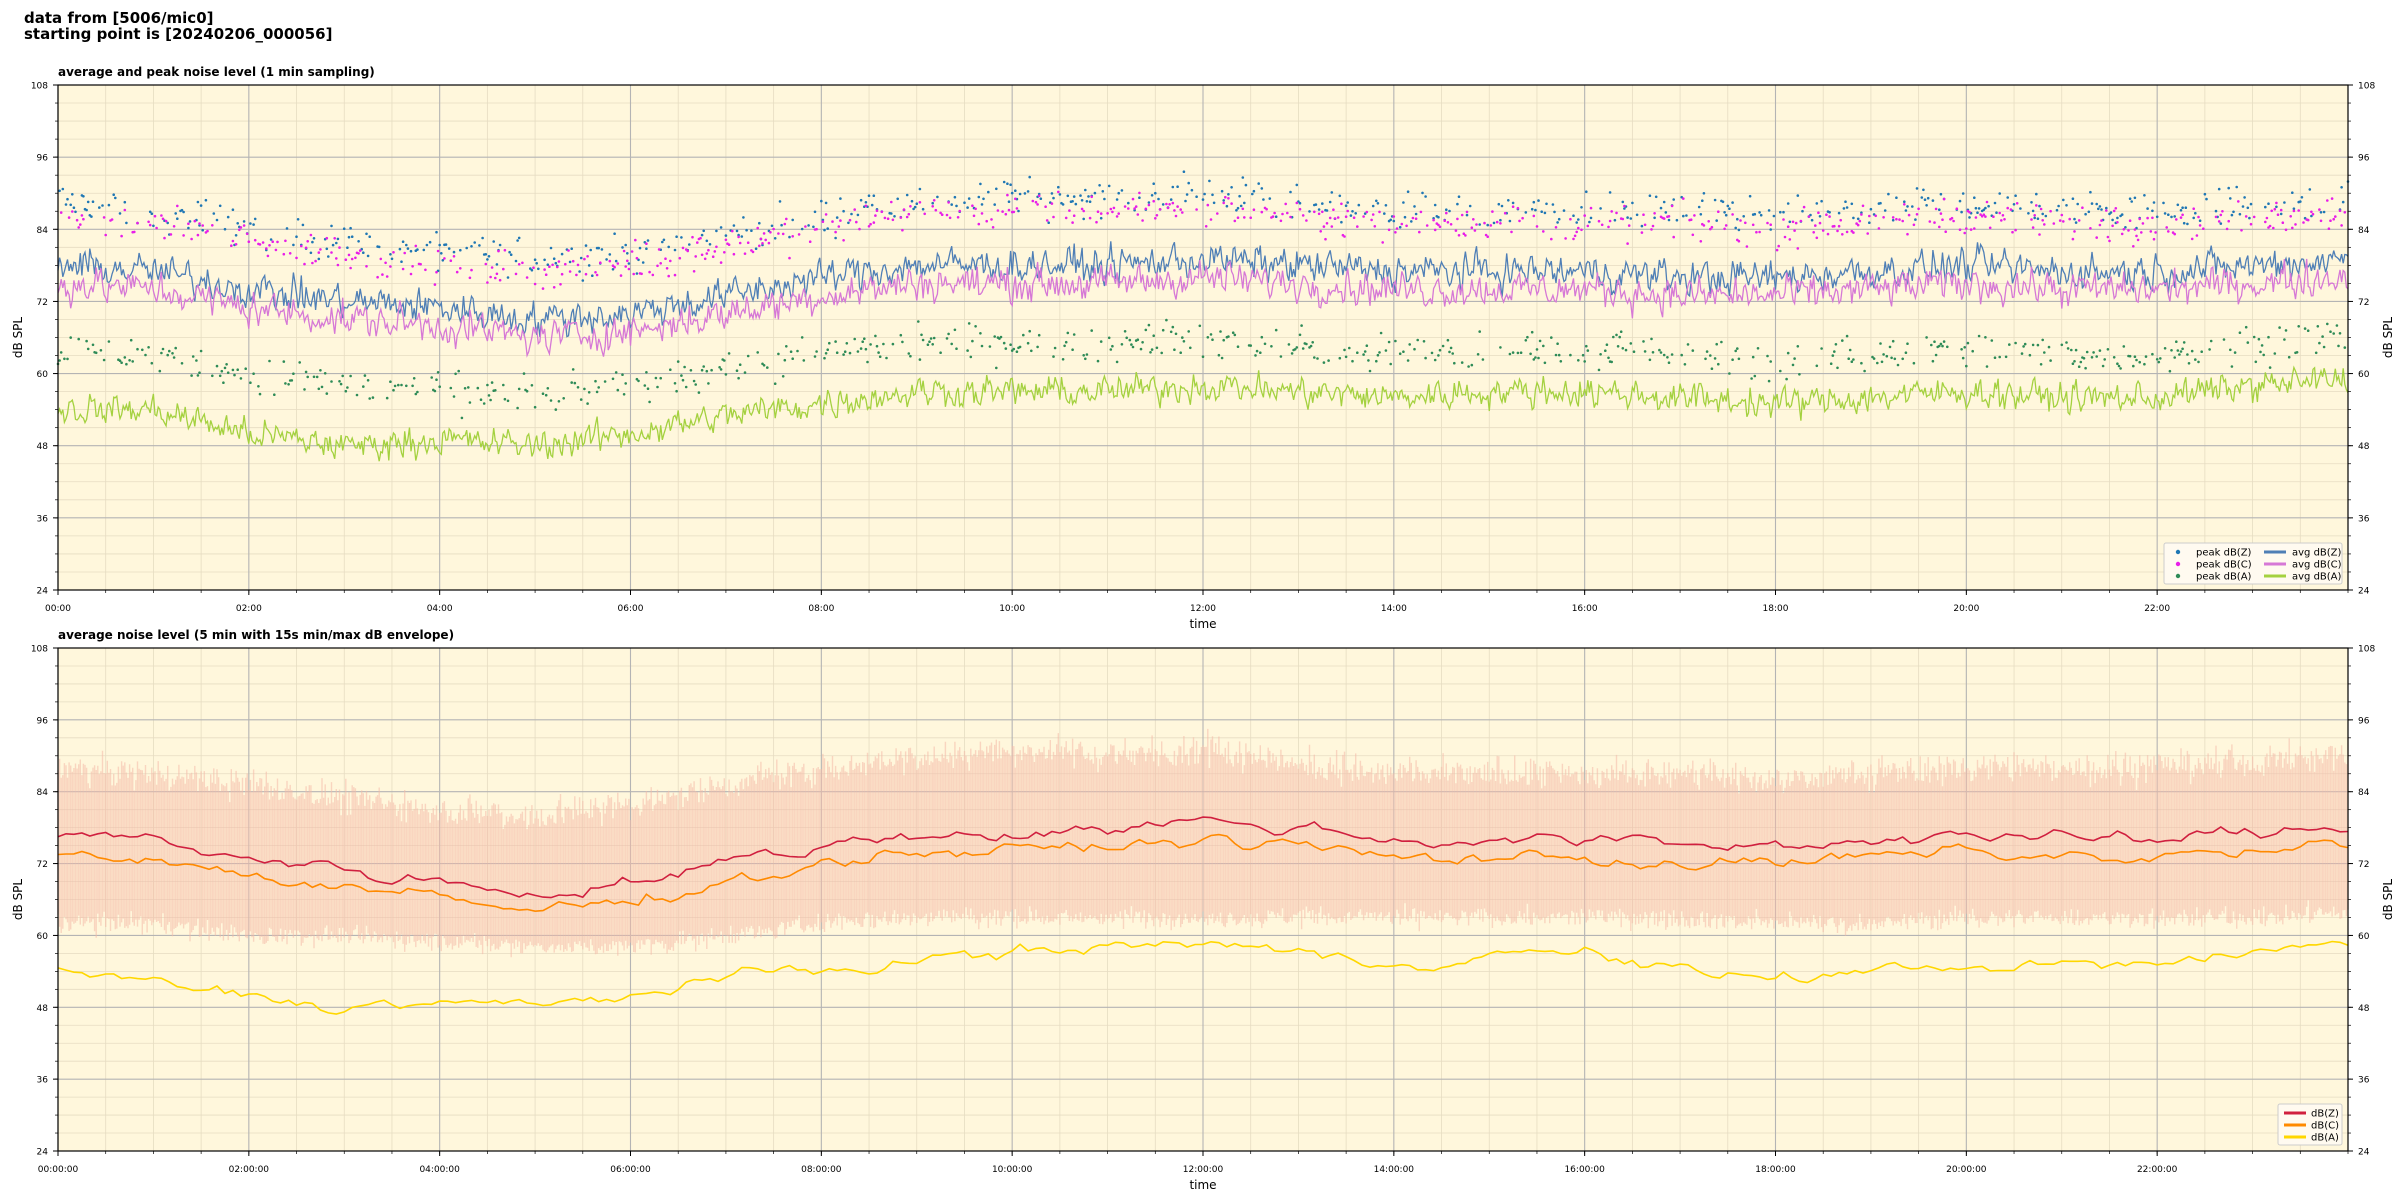 Image resolution: width=2400 pixels, height=1200 pixels. Describe the element at coordinates (2224, 565) in the screenshot. I see `legend-label: peak dB(C)` at that location.